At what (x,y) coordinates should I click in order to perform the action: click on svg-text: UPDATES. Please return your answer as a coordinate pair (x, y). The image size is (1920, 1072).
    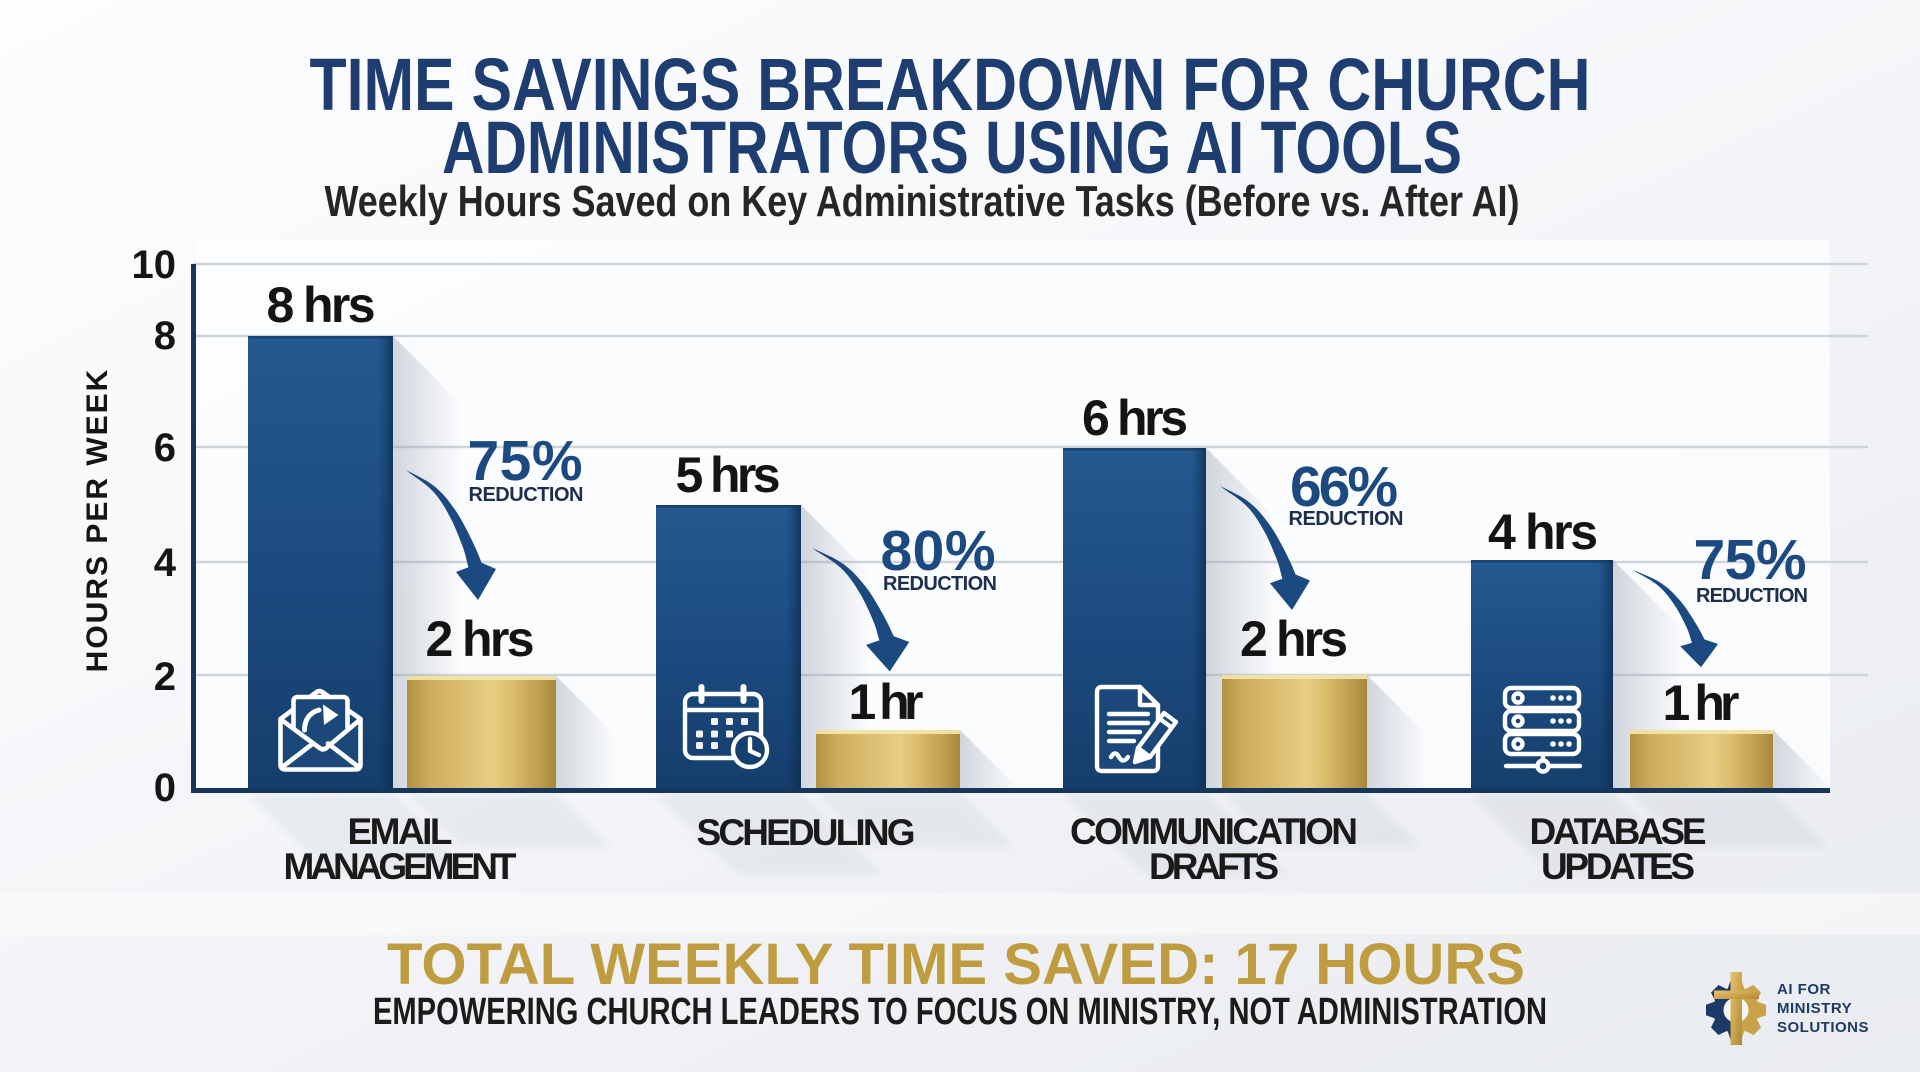
    Looking at the image, I should click on (1618, 866).